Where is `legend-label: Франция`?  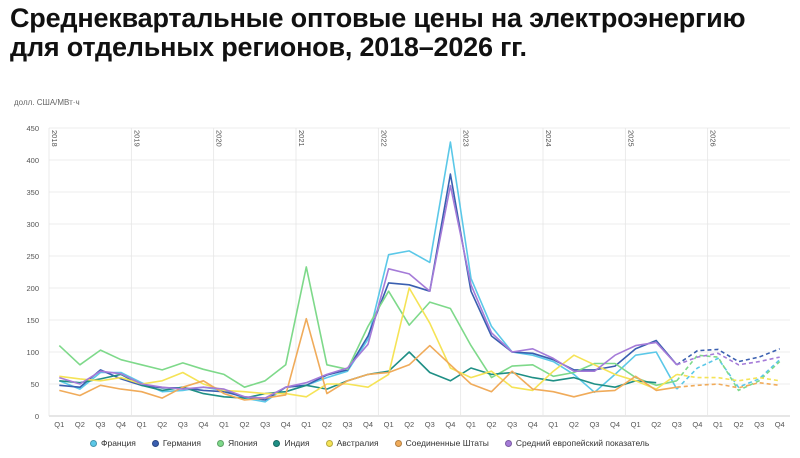 legend-label: Франция is located at coordinates (118, 443).